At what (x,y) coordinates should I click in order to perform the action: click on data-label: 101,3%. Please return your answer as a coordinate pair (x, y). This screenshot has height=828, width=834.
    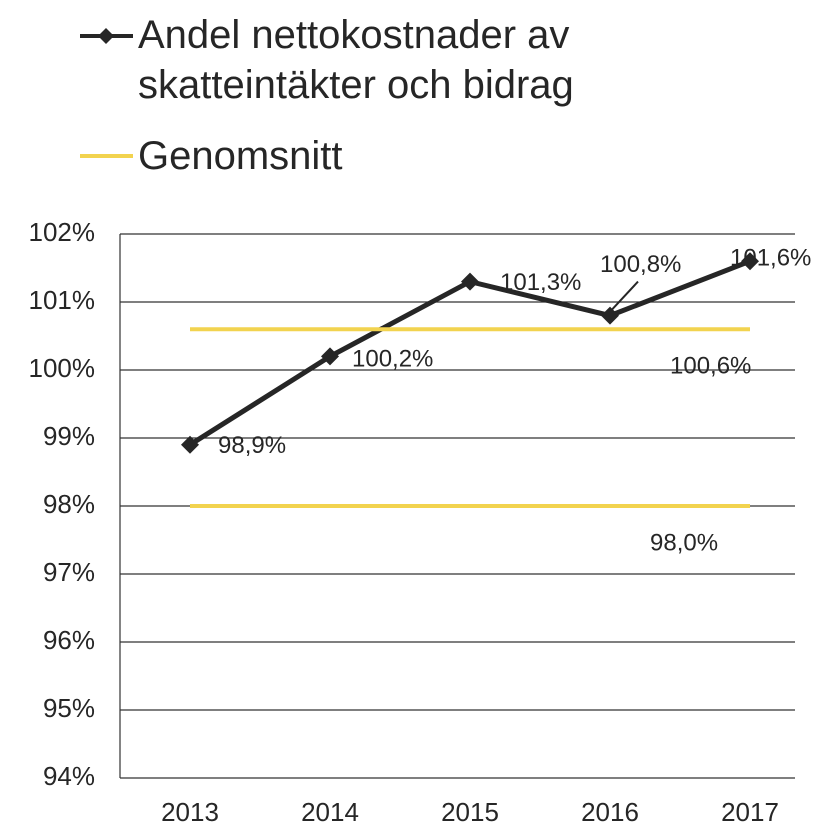
    Looking at the image, I should click on (540, 282).